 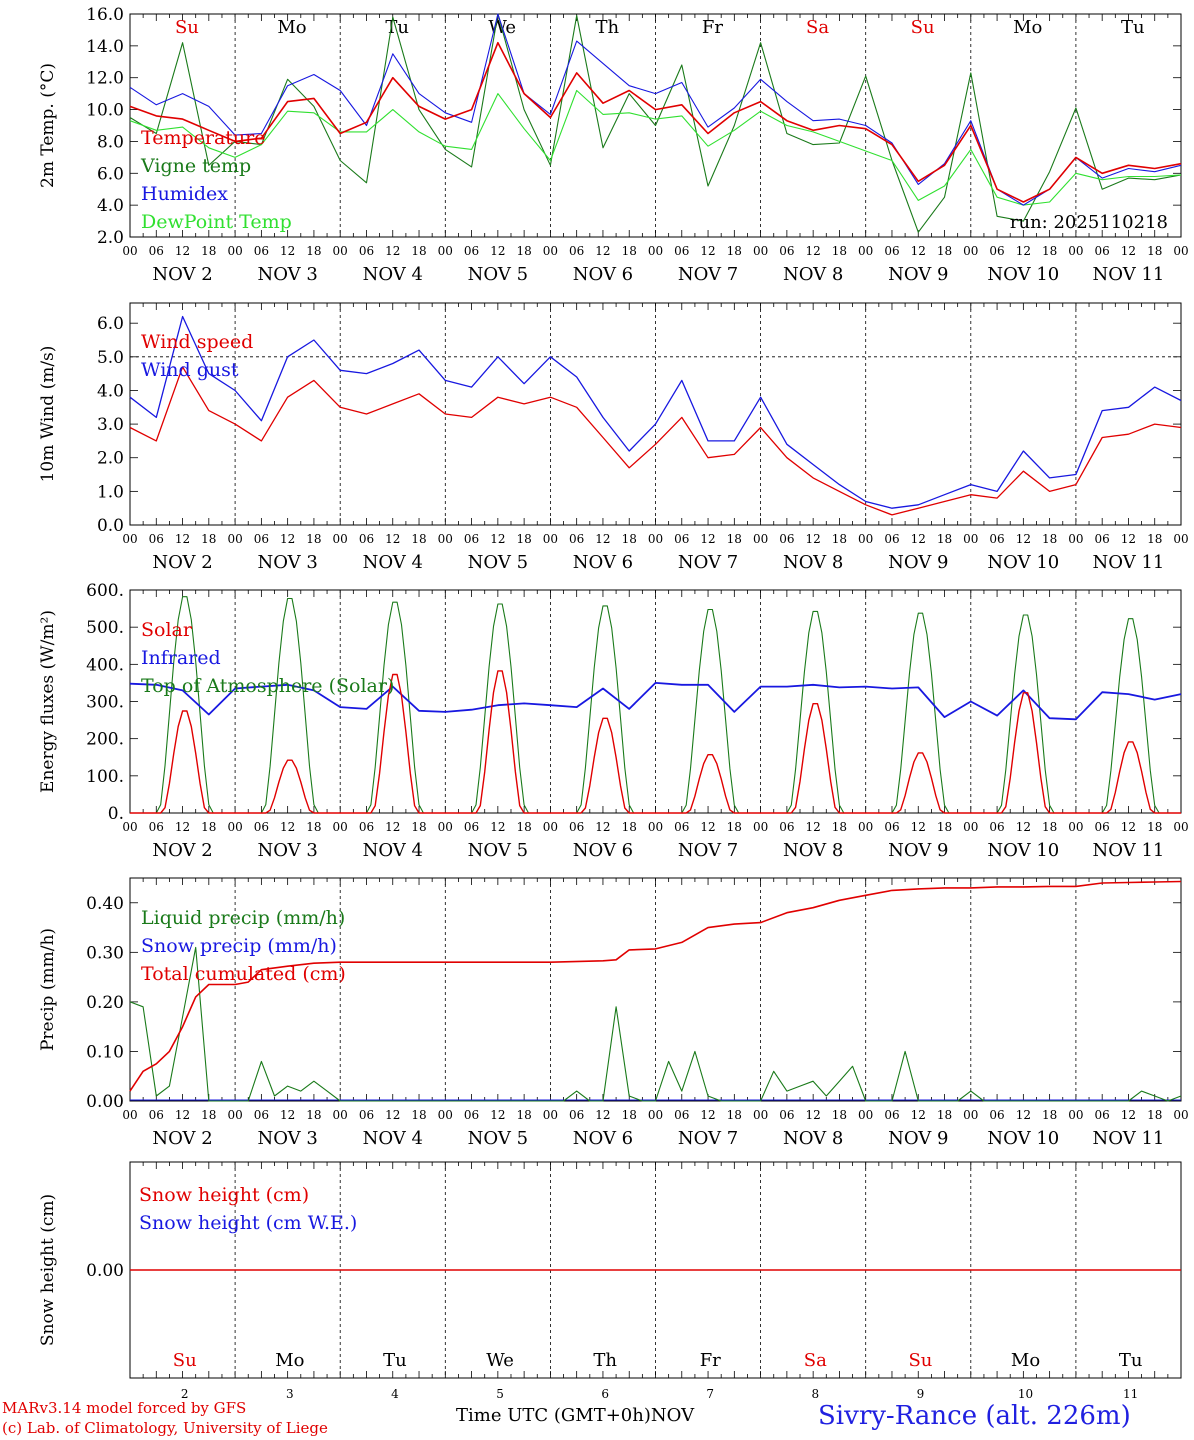 What do you see at coordinates (110, 174) in the screenshot?
I see `y-tick-label: 6.0` at bounding box center [110, 174].